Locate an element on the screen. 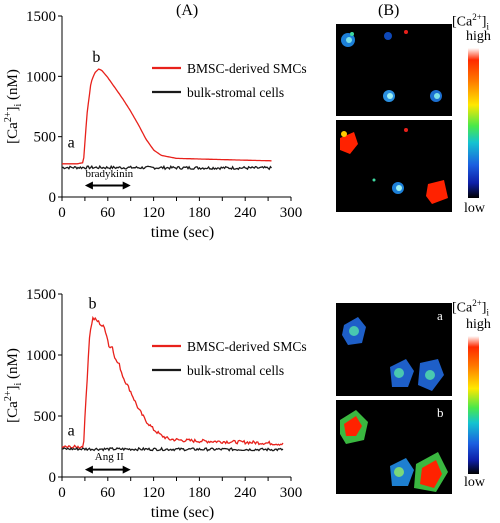 The image size is (500, 523). image-letter-a: a is located at coordinates (440, 315).